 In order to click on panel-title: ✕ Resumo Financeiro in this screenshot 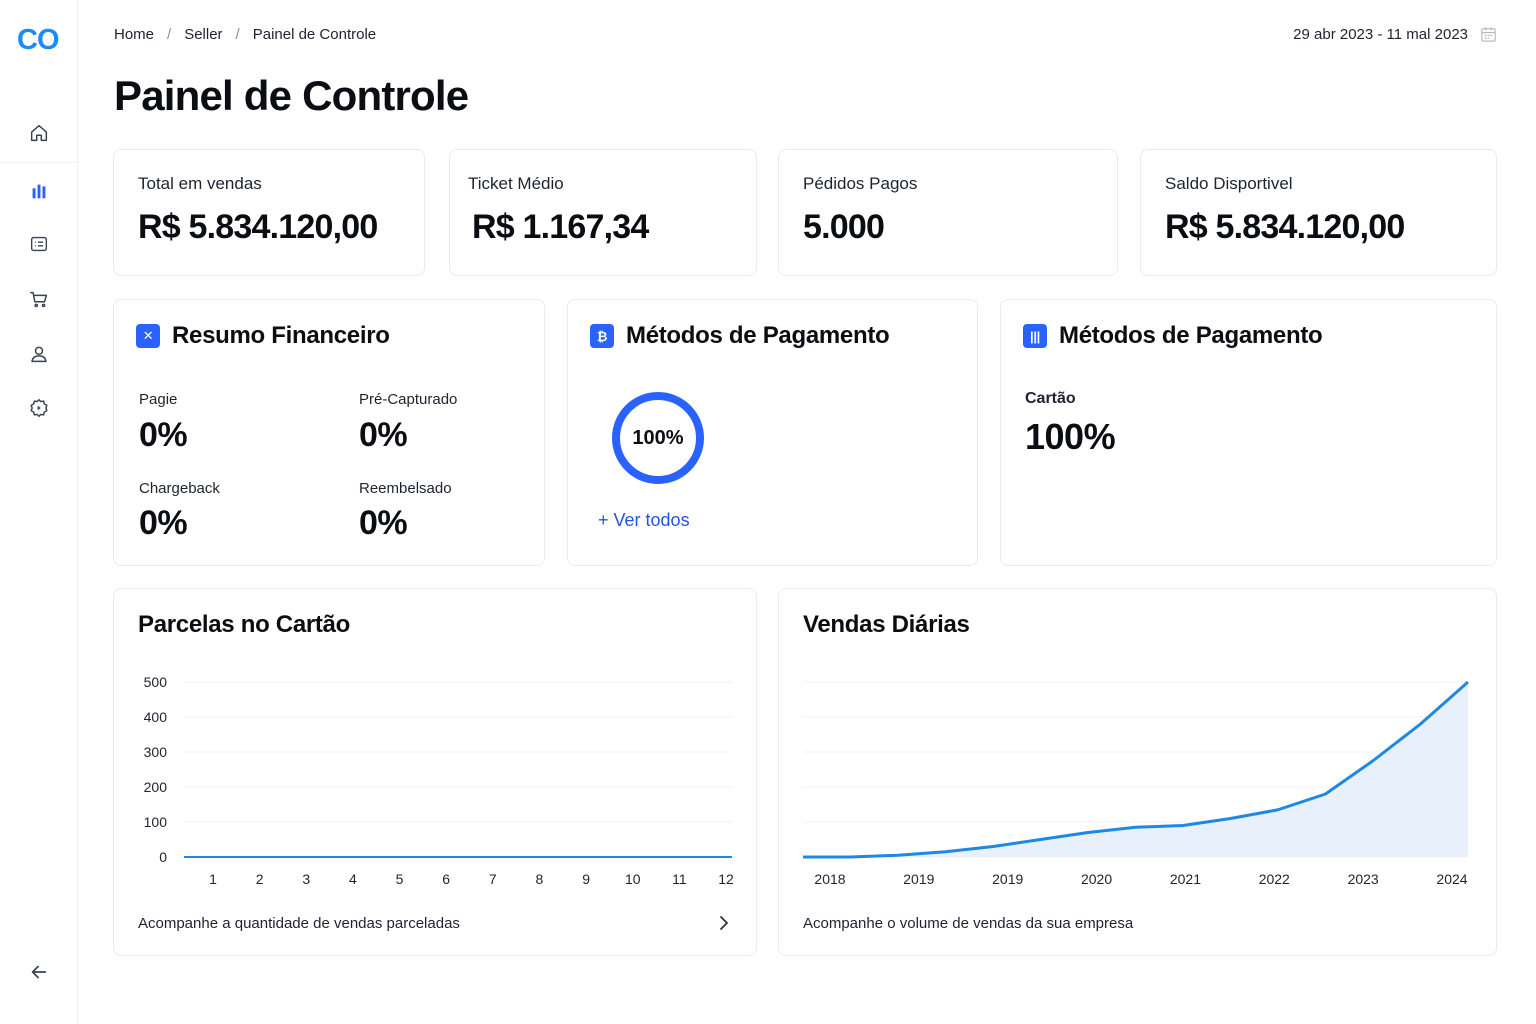, I will do `click(263, 336)`.